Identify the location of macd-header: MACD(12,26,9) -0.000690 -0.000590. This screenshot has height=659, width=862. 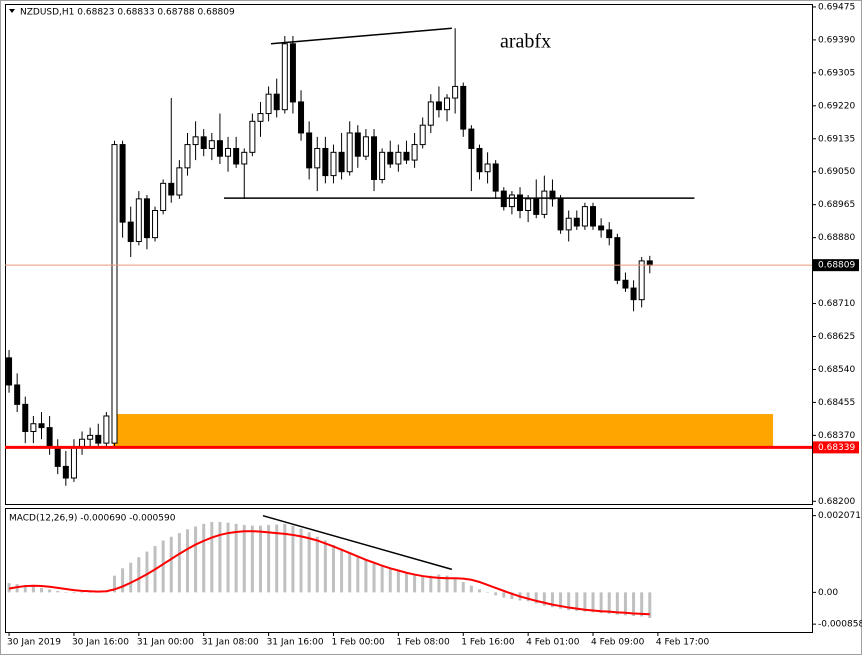
(92, 519).